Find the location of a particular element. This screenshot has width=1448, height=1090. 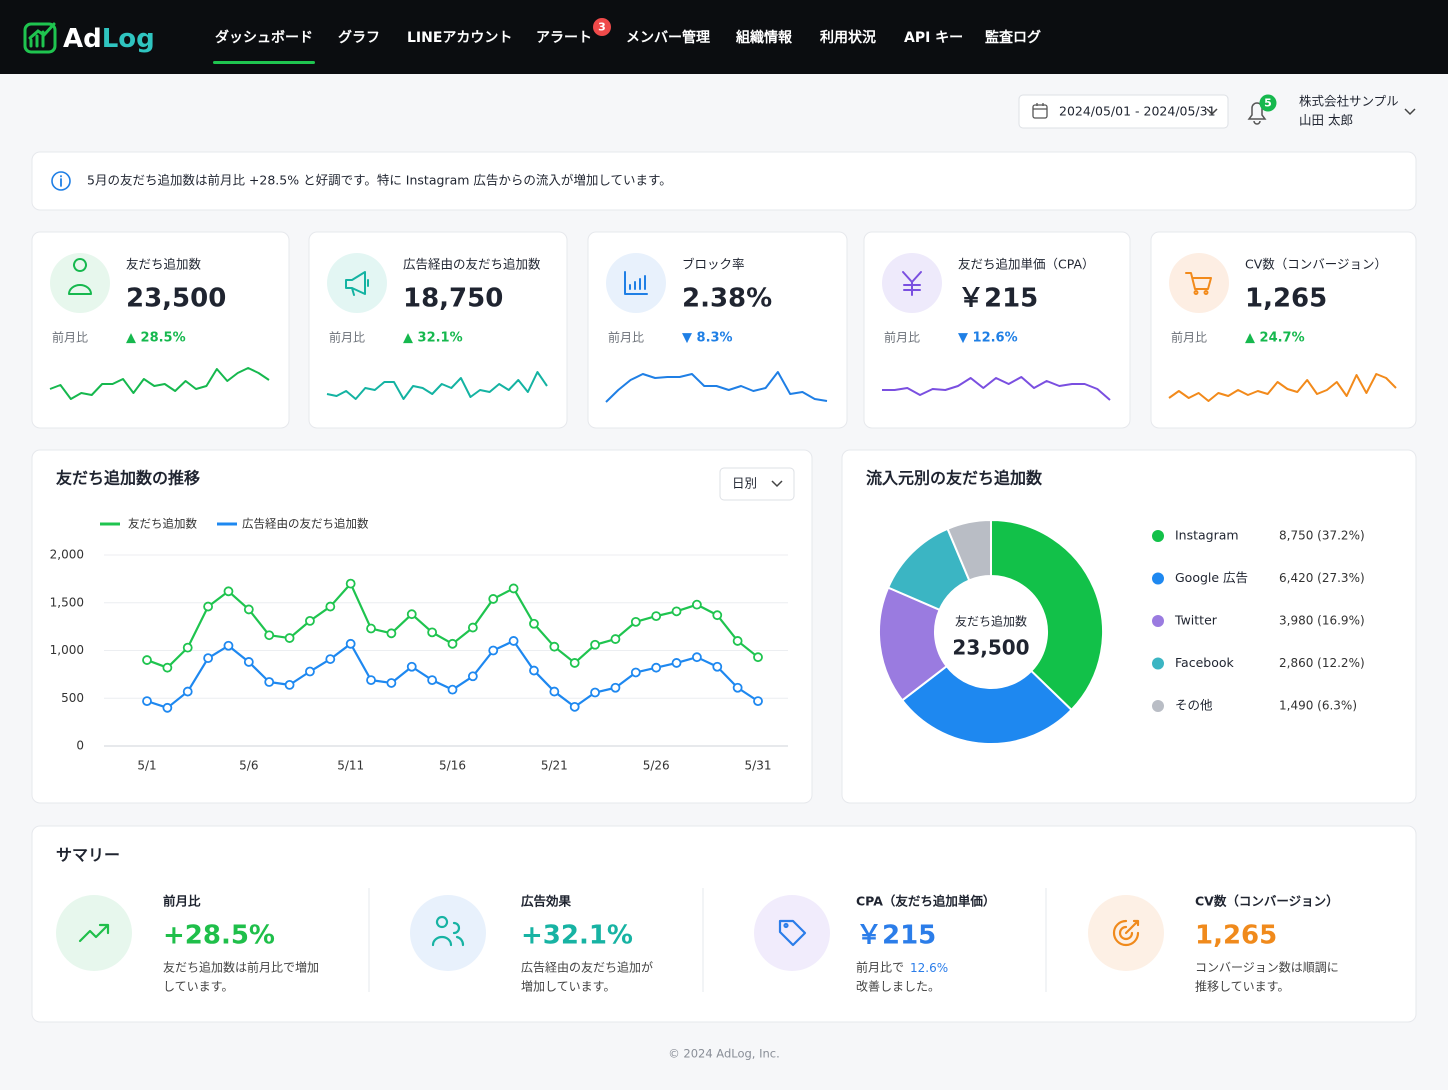

legend-value: 2,860 (12.2%) is located at coordinates (1322, 663).